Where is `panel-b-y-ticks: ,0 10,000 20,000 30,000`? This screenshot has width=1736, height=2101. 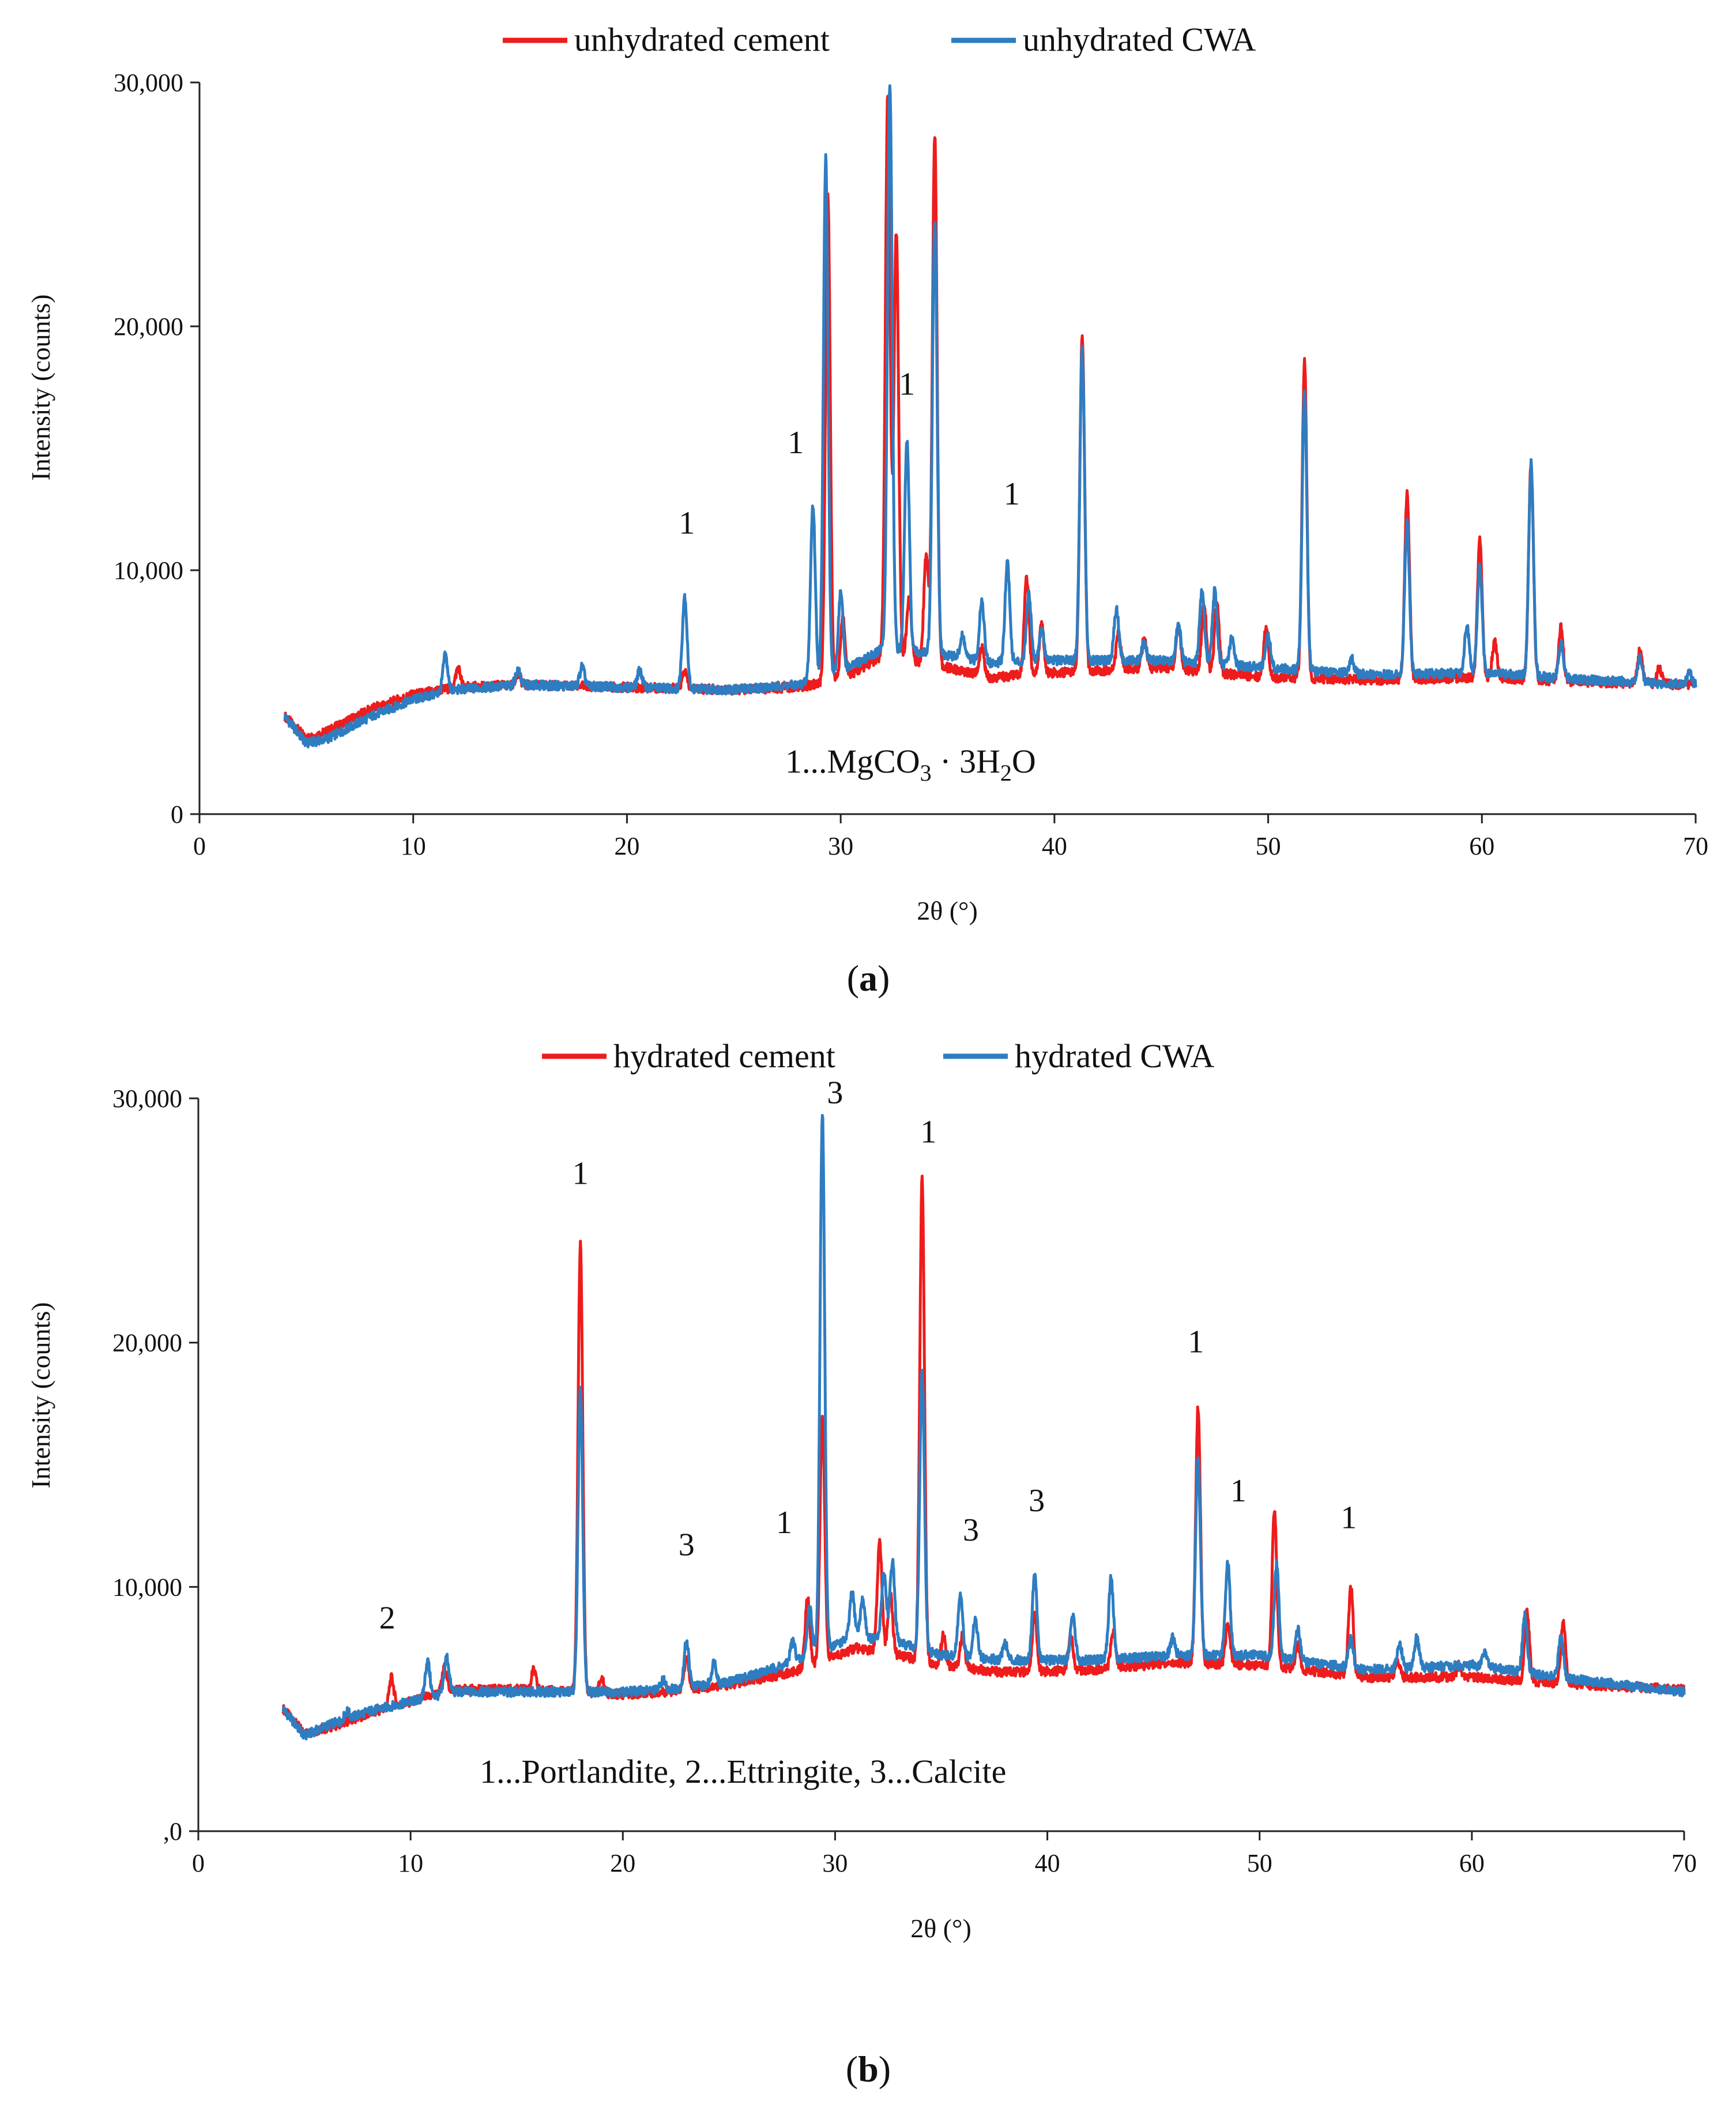 panel-b-y-ticks: ,0 10,000 20,000 30,000 is located at coordinates (155, 1465).